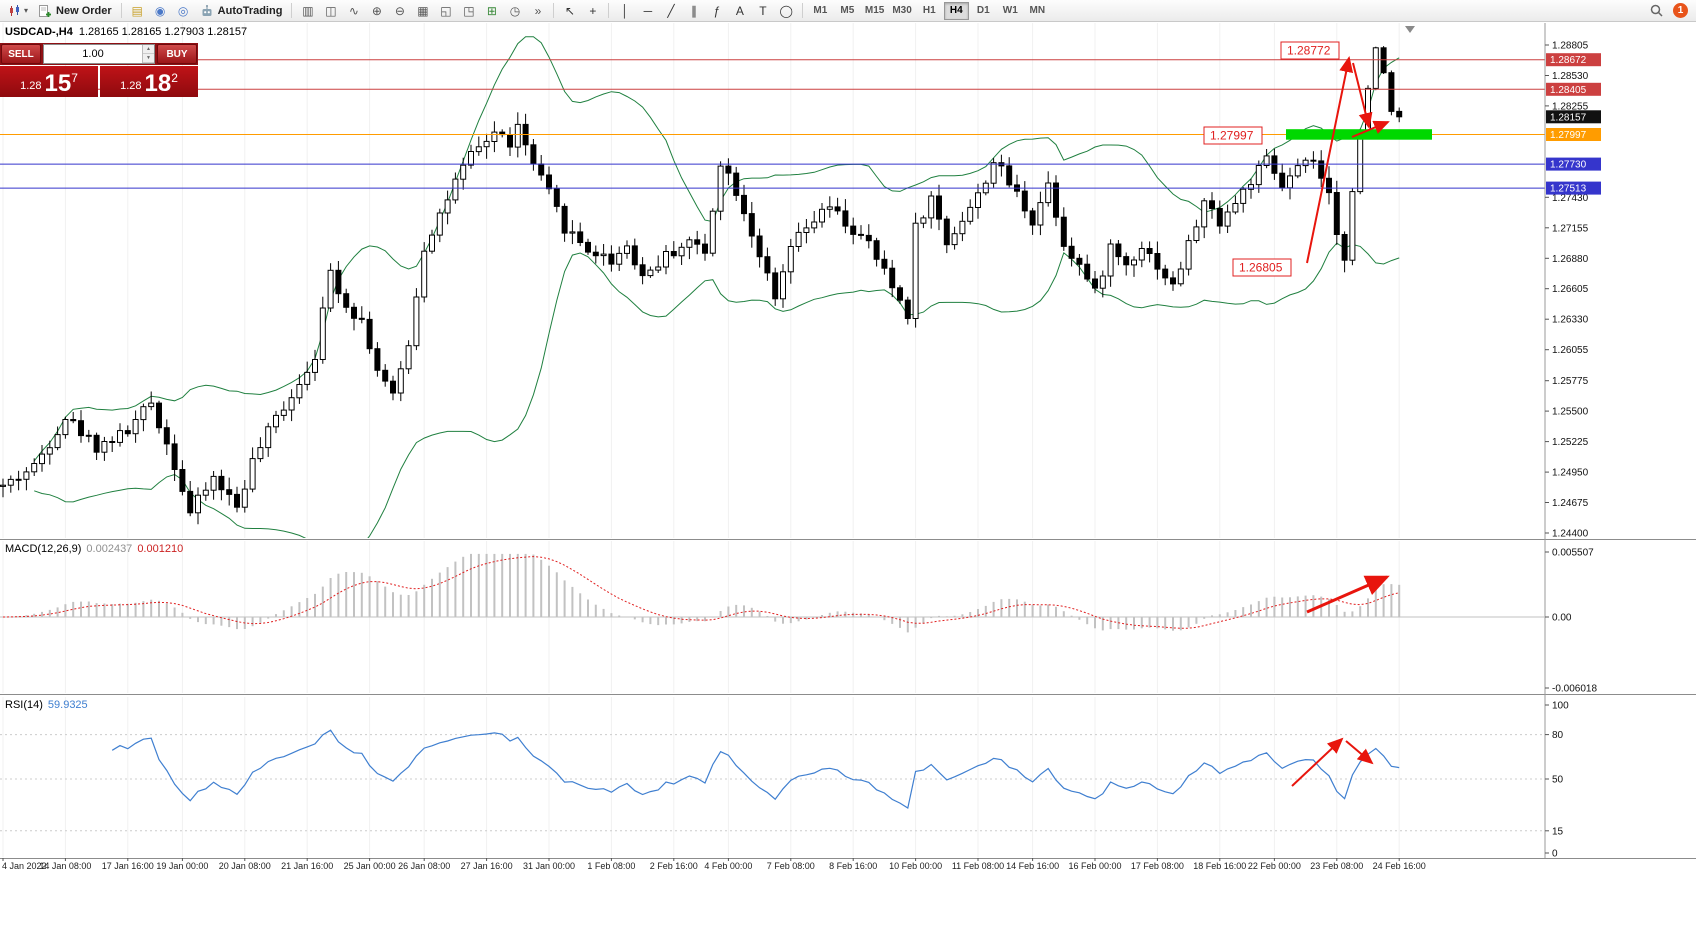  What do you see at coordinates (772, 124) in the screenshot?
I see `level-lines` at bounding box center [772, 124].